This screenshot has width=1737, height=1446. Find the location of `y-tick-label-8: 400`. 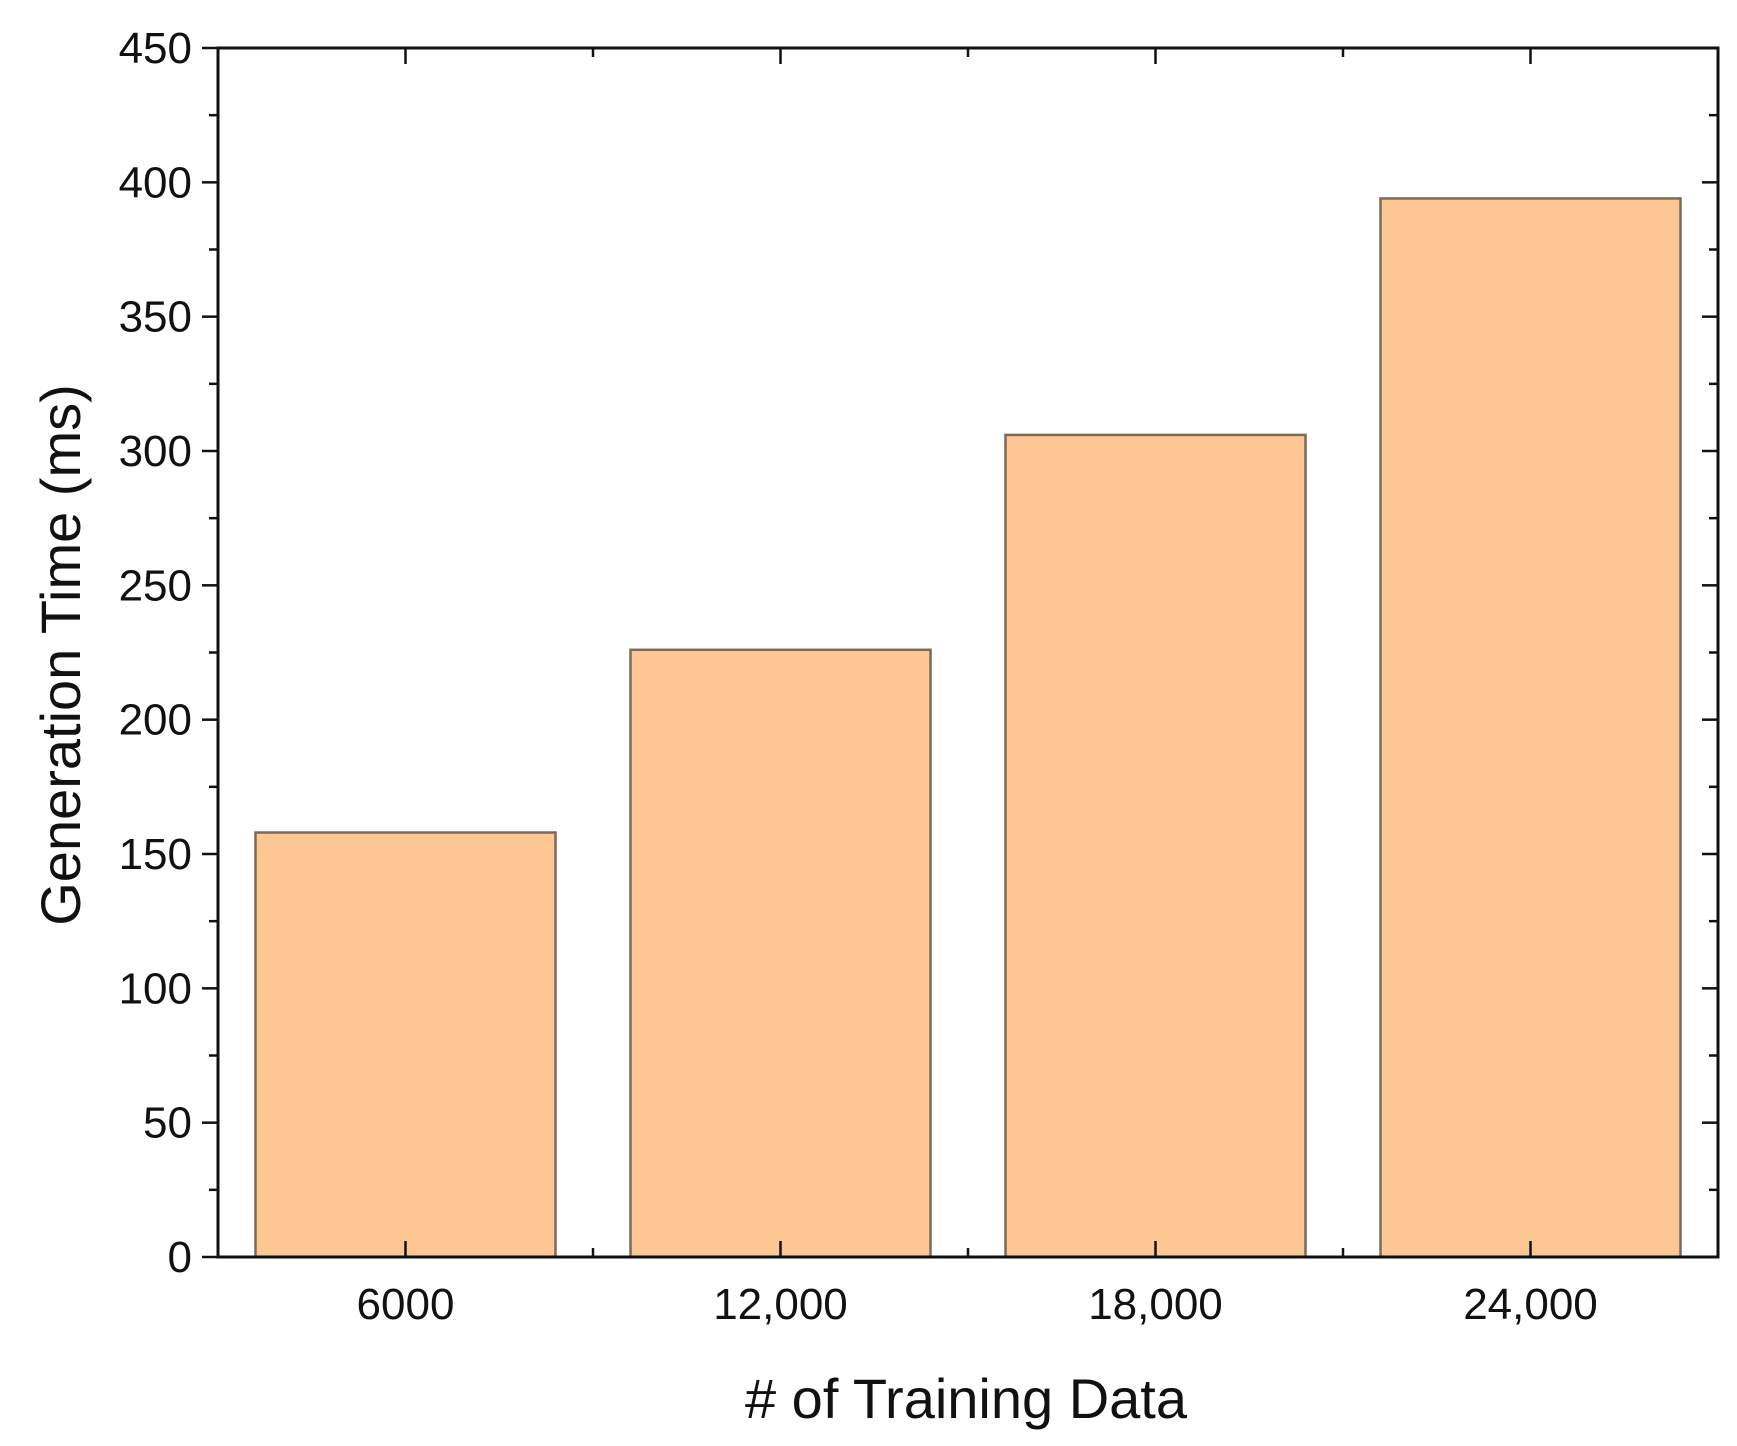

y-tick-label-8: 400 is located at coordinates (155, 182).